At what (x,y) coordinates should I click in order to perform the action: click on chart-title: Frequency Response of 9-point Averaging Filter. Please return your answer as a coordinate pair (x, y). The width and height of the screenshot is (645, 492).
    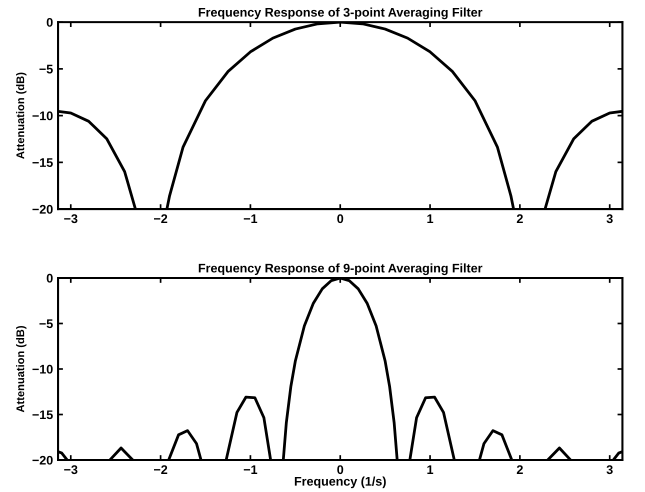
    Looking at the image, I should click on (340, 269).